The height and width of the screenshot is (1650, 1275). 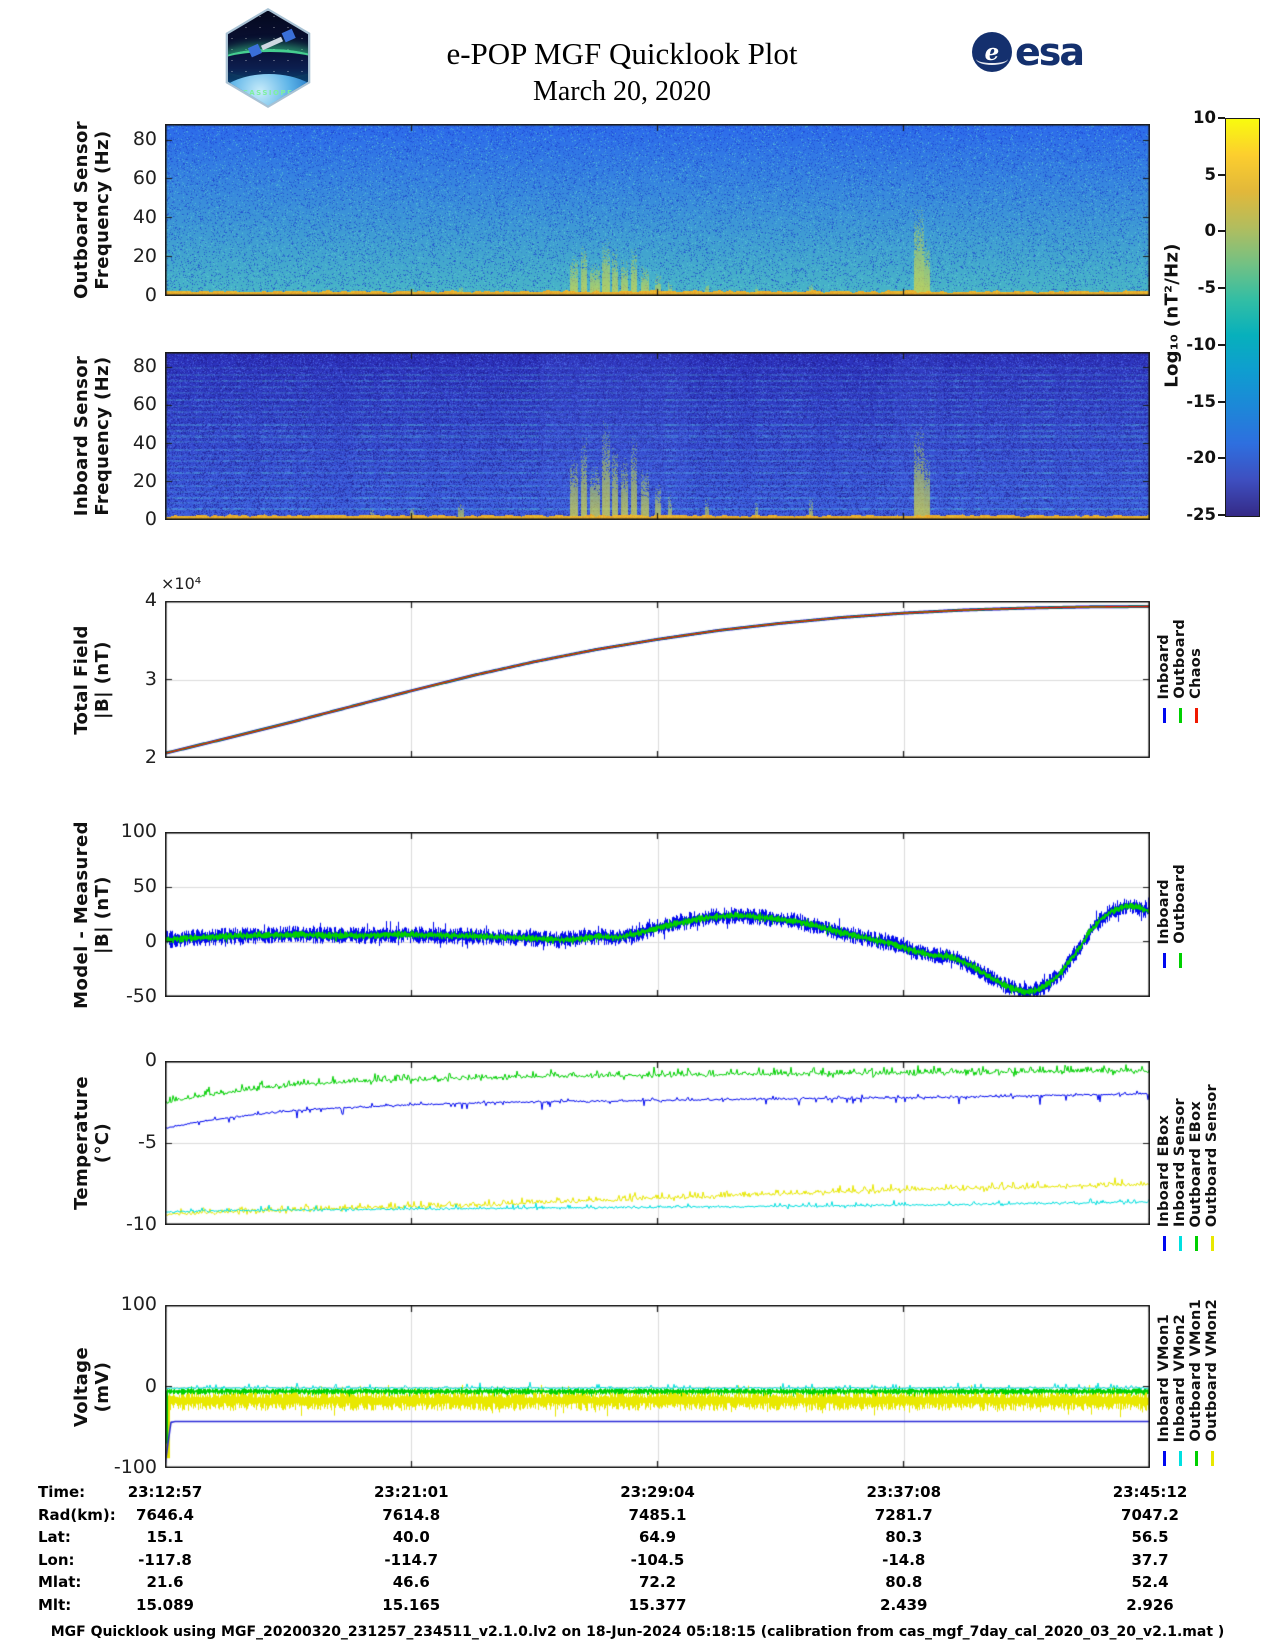 I want to click on legend-label: Outboard VMon2, so click(x=1212, y=1370).